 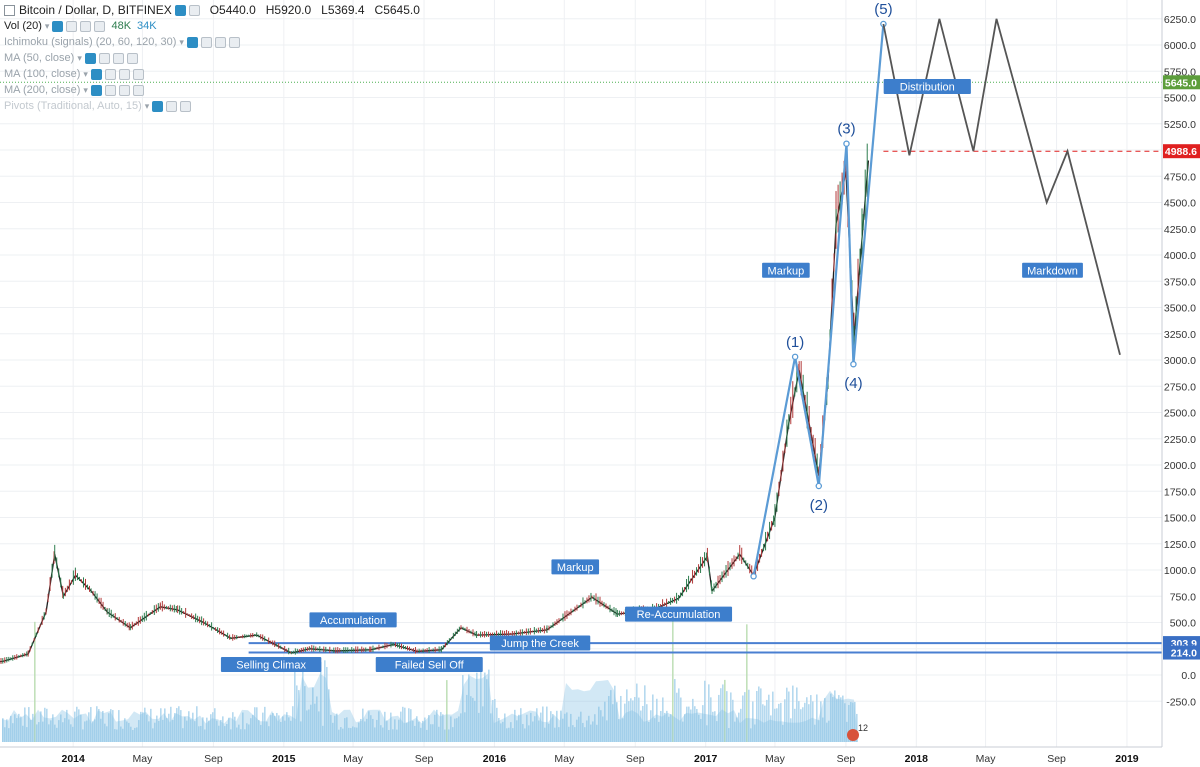 What do you see at coordinates (212, 74) in the screenshot?
I see `legend-ma100-row: MA (100, close) ▾` at bounding box center [212, 74].